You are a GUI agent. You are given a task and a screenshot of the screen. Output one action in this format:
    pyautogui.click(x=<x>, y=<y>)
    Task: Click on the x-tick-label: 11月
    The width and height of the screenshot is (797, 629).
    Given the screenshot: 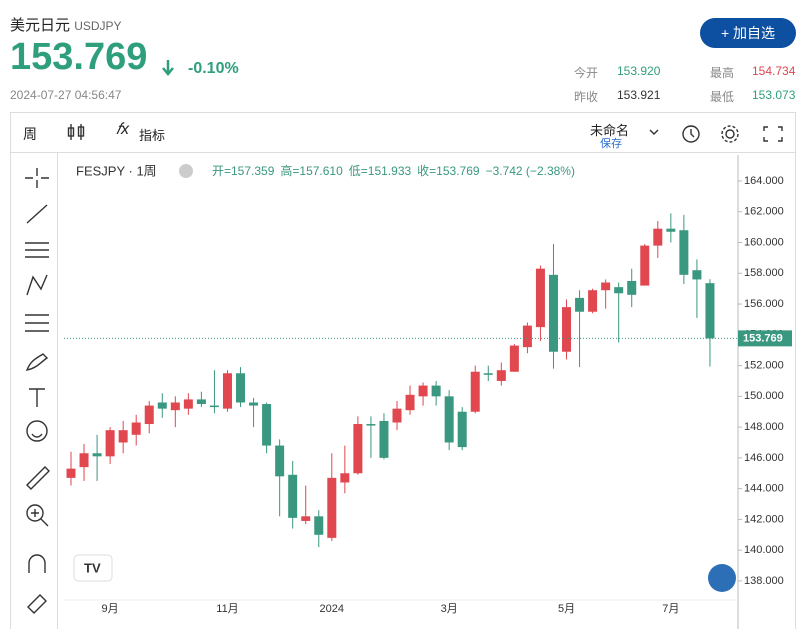 What is the action you would take?
    pyautogui.click(x=227, y=609)
    